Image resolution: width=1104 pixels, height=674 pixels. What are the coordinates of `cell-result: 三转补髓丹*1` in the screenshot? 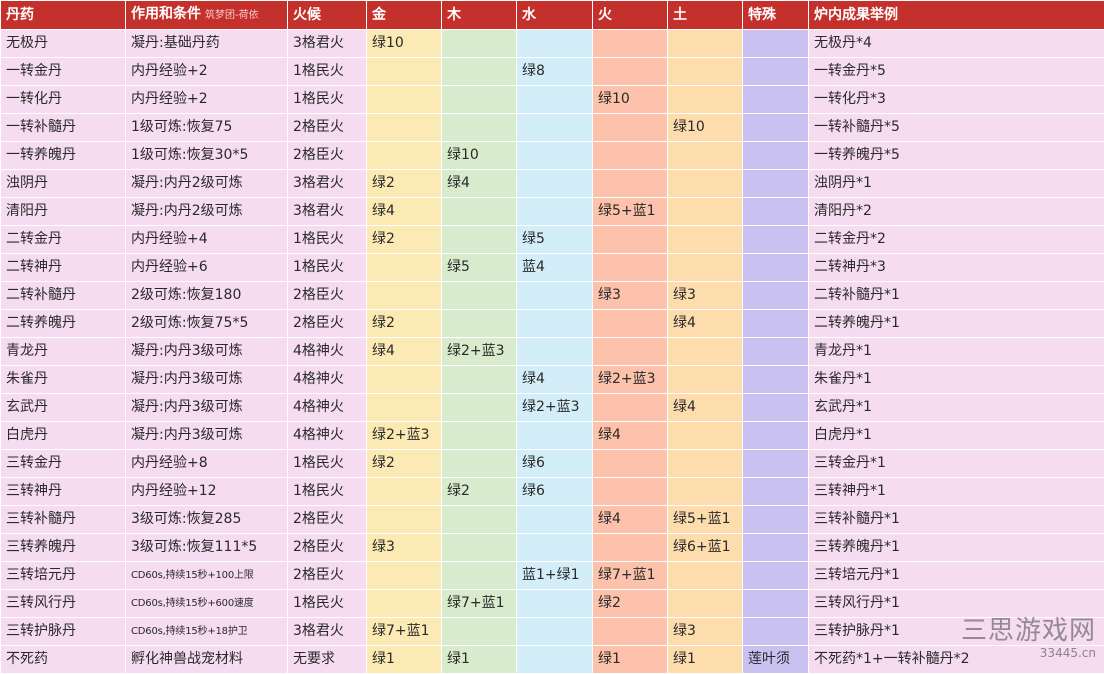 It's located at (956, 520).